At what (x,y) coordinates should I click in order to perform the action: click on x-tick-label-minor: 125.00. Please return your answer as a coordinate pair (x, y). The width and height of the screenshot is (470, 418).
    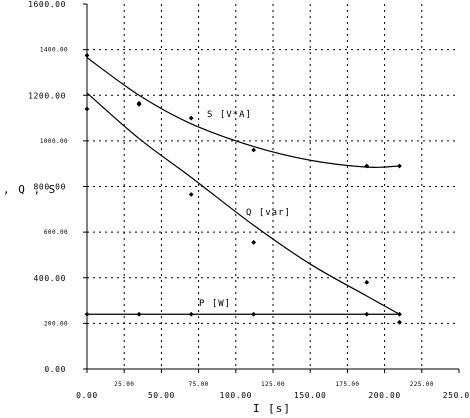
    Looking at the image, I should click on (273, 384).